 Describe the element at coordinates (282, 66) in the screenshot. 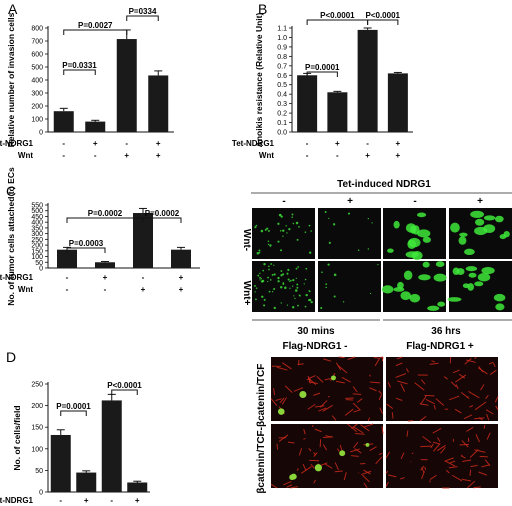

I see `y-tick-label: 0.7` at that location.